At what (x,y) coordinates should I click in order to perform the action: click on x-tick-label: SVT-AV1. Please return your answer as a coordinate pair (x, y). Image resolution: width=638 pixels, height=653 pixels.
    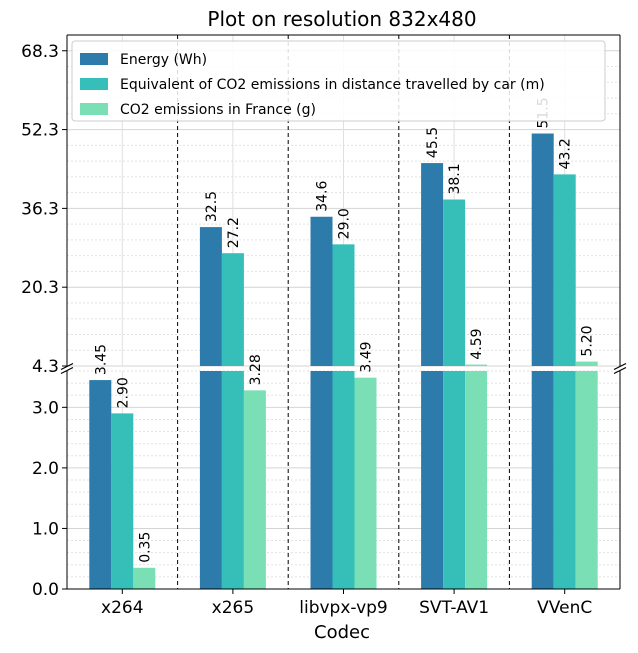
    Looking at the image, I should click on (454, 608).